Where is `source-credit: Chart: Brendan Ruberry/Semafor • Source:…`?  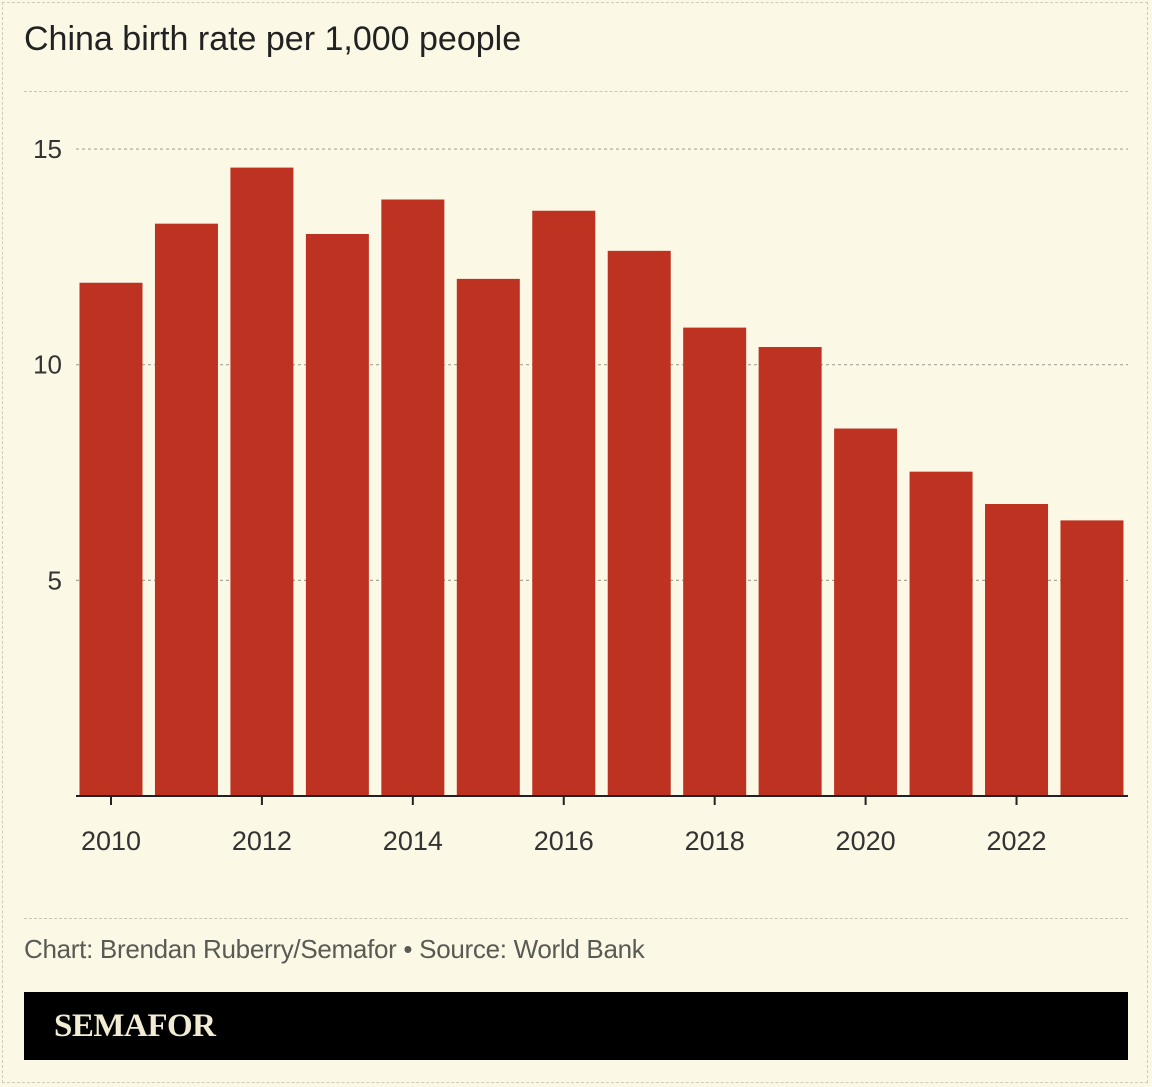 source-credit: Chart: Brendan Ruberry/Semafor • Source:… is located at coordinates (334, 949).